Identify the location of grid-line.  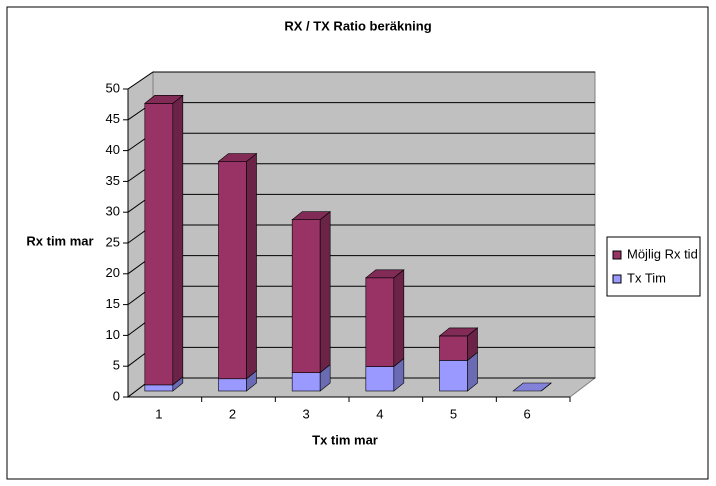
(140, 80).